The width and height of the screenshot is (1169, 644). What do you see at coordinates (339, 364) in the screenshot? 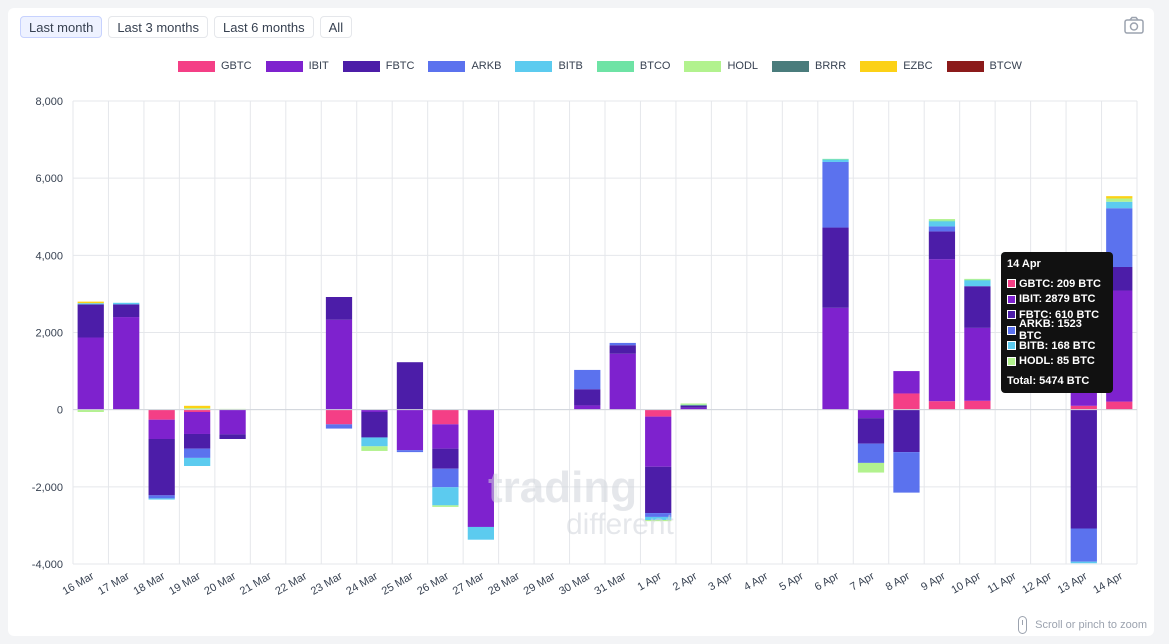
I see `bar-ibit-23-mar` at bounding box center [339, 364].